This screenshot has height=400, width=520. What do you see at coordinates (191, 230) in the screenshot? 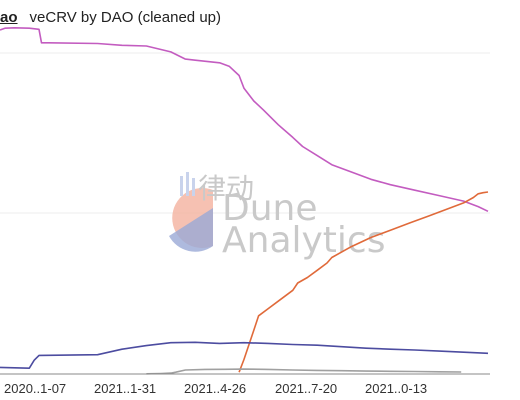
I see `watermark-logo-blue` at bounding box center [191, 230].